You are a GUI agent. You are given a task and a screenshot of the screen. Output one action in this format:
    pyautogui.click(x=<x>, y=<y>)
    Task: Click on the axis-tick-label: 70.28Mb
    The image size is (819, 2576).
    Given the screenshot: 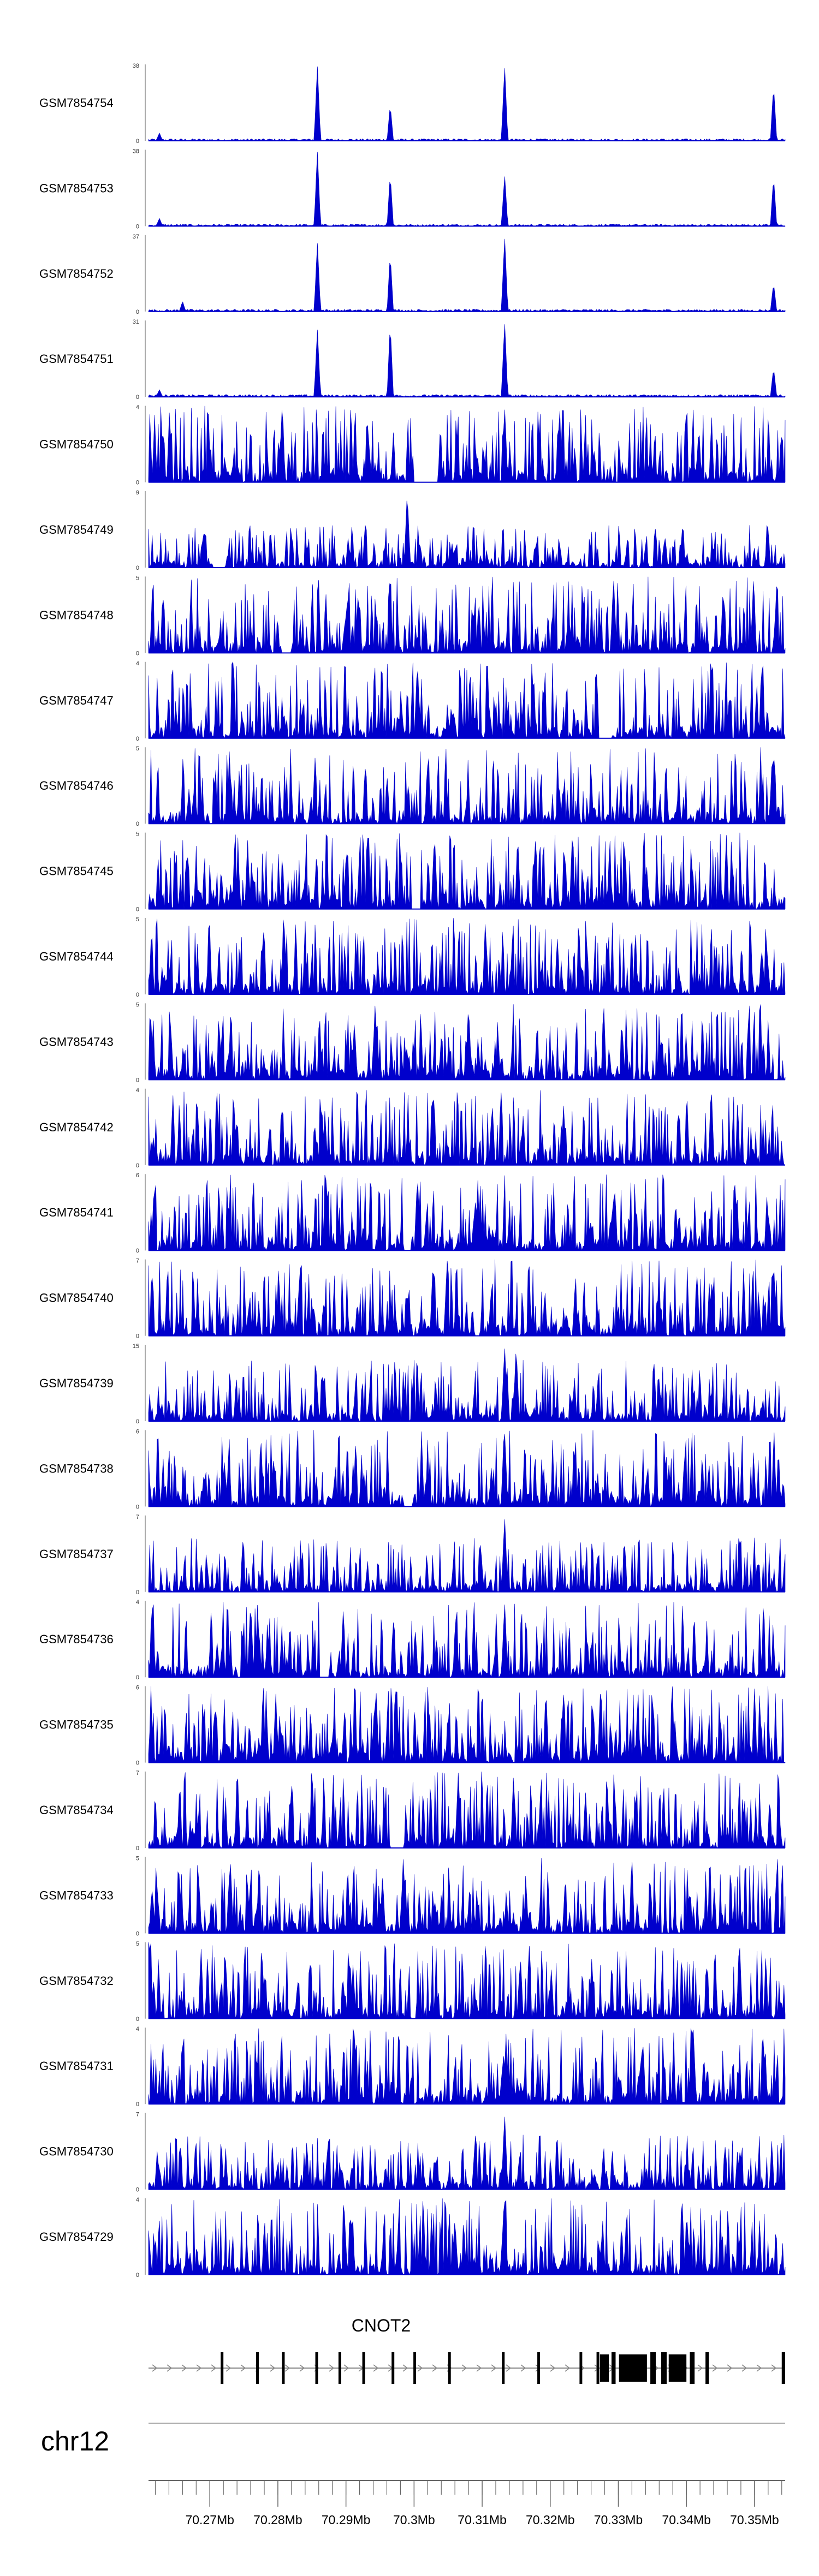 What is the action you would take?
    pyautogui.click(x=277, y=2520)
    